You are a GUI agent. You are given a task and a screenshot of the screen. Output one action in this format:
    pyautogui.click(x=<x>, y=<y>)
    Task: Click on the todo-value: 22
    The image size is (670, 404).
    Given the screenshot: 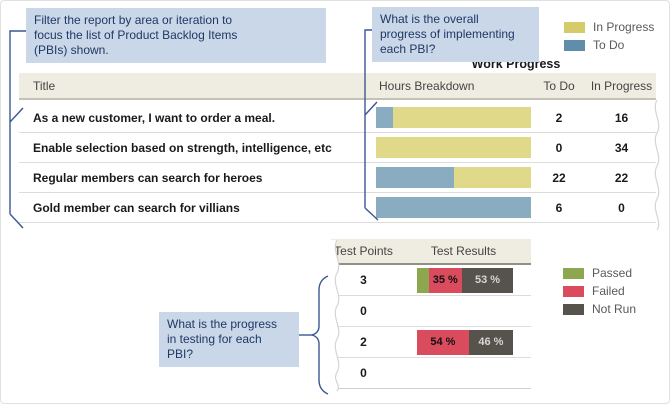 What is the action you would take?
    pyautogui.click(x=559, y=177)
    